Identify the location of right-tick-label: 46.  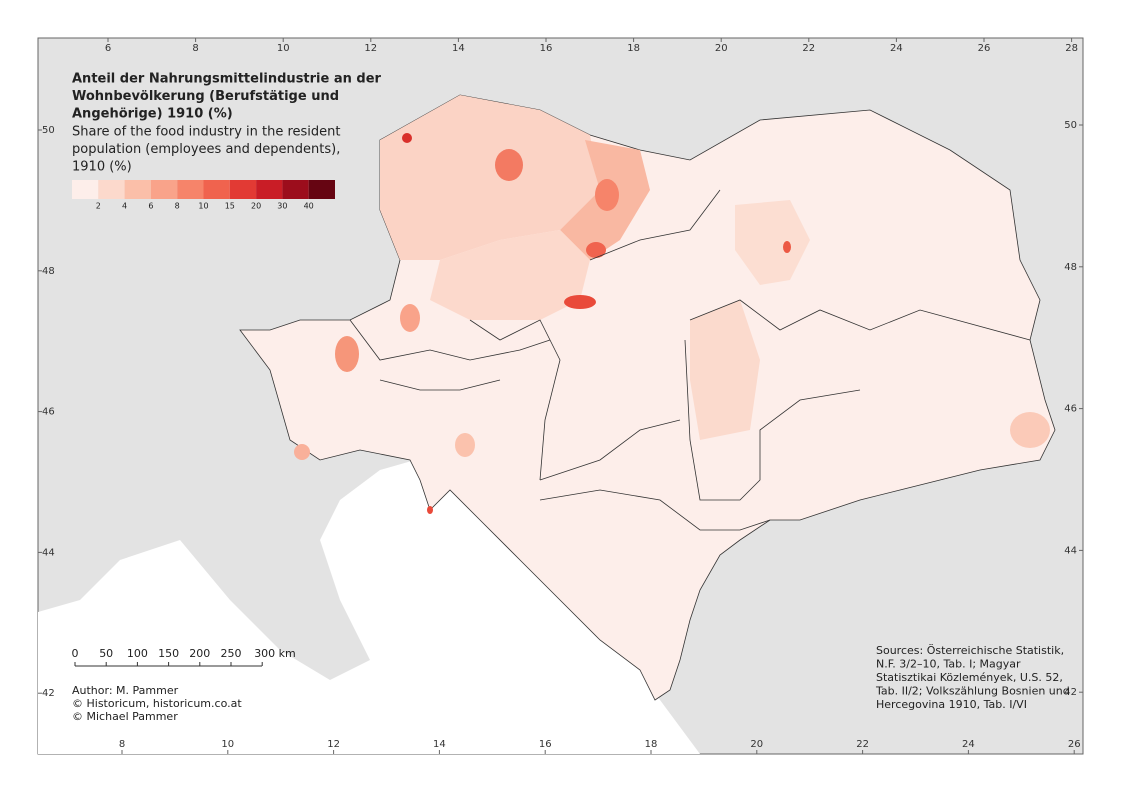
(1070, 409).